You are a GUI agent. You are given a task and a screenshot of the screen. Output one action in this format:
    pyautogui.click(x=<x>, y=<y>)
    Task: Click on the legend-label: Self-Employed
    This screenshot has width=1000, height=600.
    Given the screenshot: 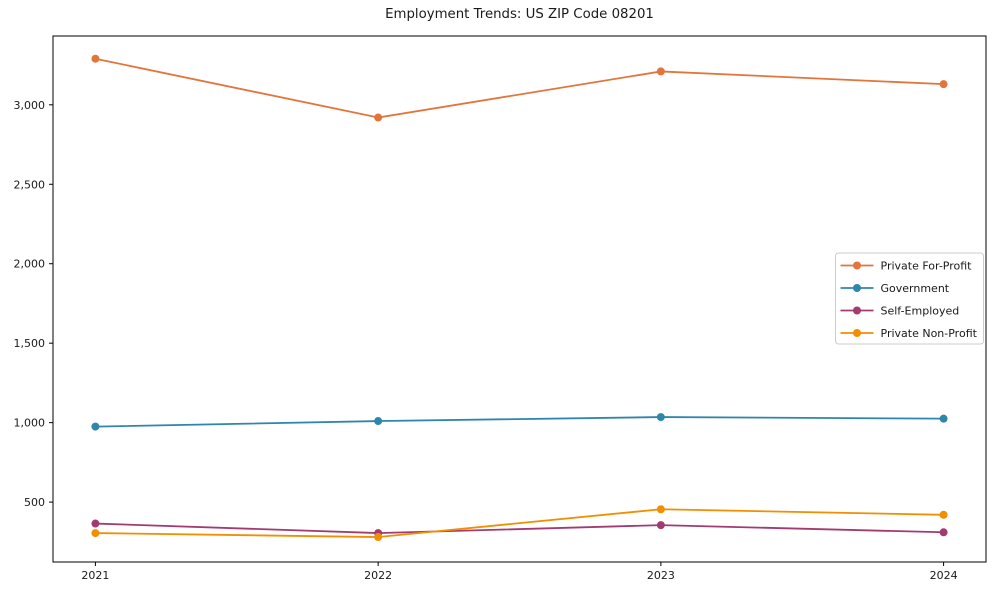 What is the action you would take?
    pyautogui.click(x=920, y=311)
    